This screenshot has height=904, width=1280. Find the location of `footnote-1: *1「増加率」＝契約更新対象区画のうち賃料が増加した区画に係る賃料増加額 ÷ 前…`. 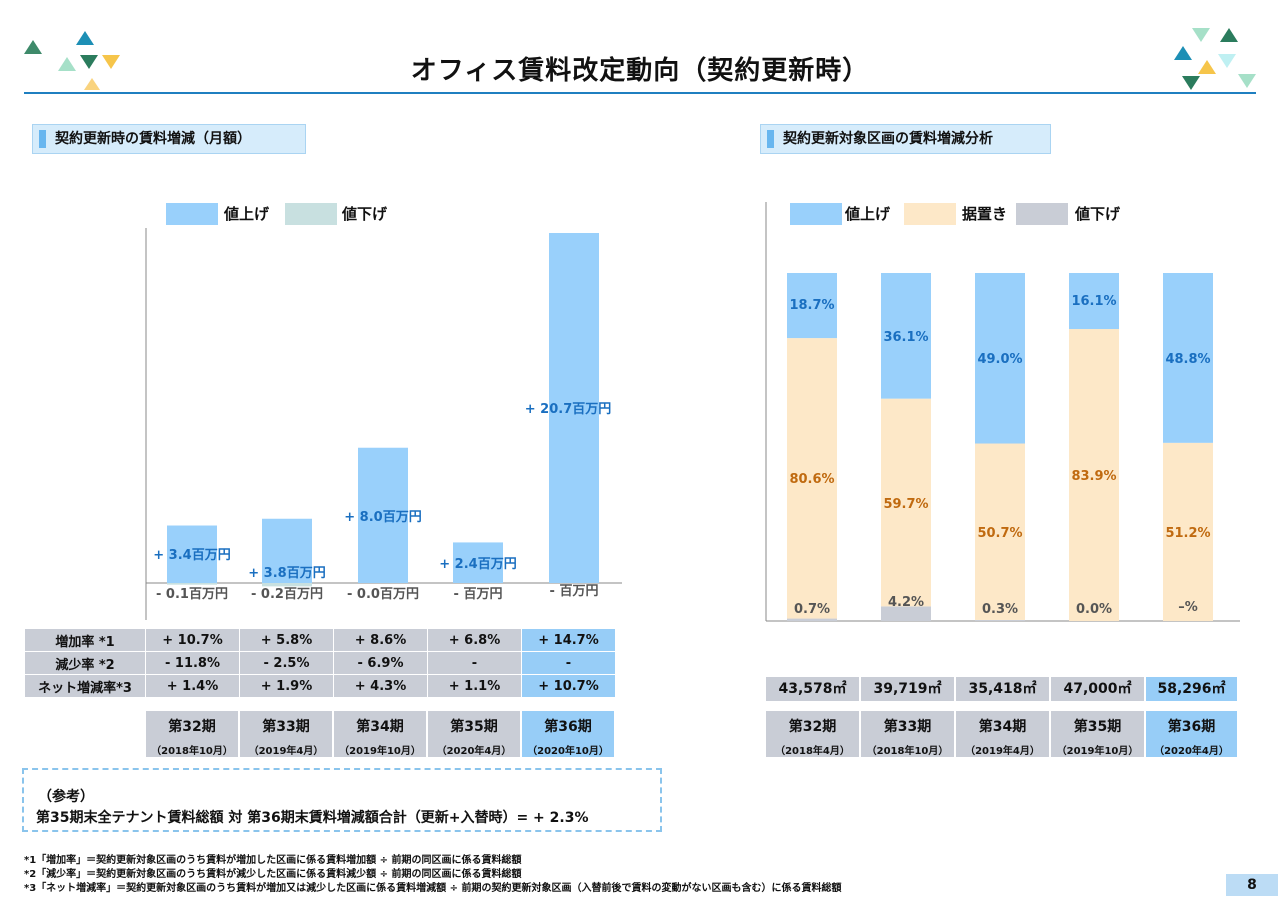

footnote-1: *1「増加率」＝契約更新対象区画のうち賃料が増加した区画に係る賃料増加額 ÷ 前… is located at coordinates (273, 860).